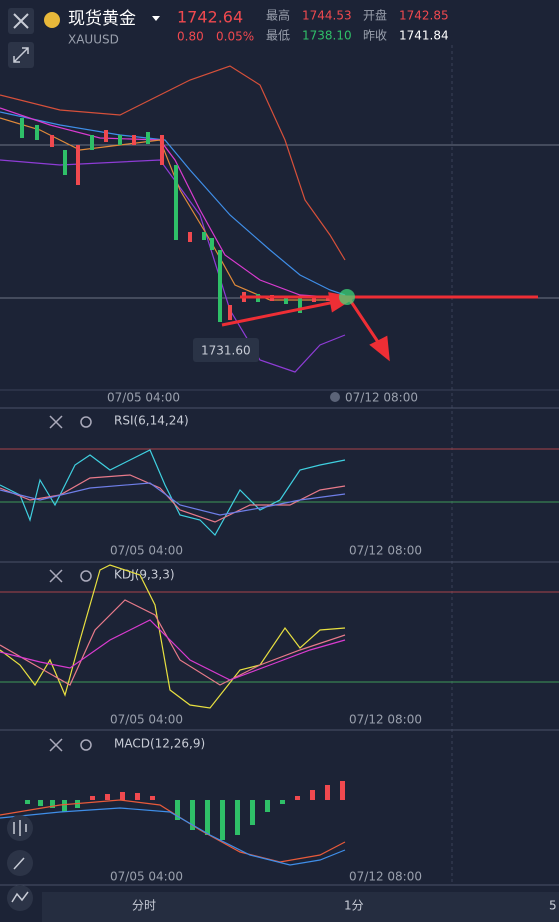 The width and height of the screenshot is (559, 922). What do you see at coordinates (327, 36) in the screenshot?
I see `stat-value: 1738.10` at bounding box center [327, 36].